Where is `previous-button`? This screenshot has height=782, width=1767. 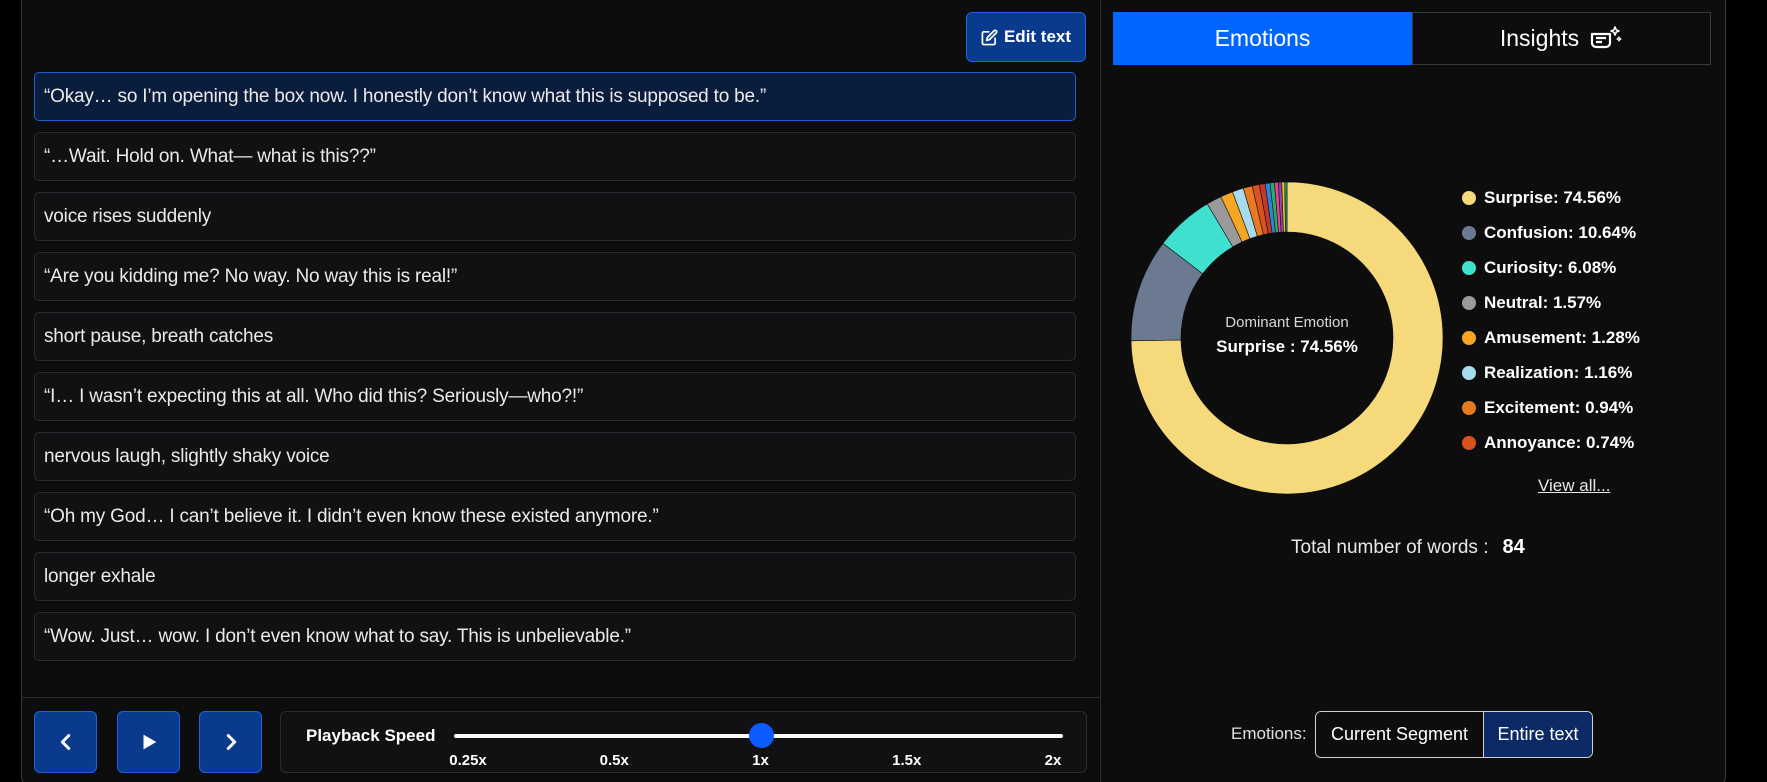 previous-button is located at coordinates (65, 742).